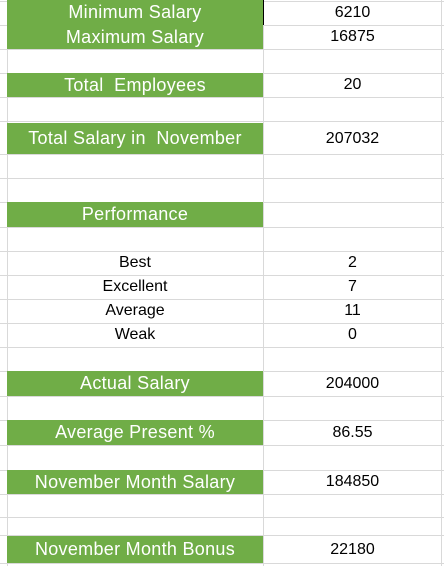  I want to click on average-present-label: Average Present %, so click(135, 432).